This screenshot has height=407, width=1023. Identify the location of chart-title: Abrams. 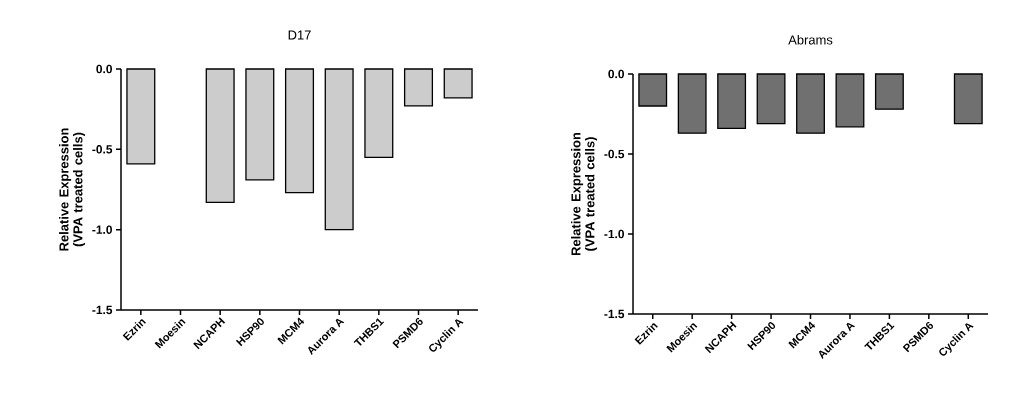
(810, 39).